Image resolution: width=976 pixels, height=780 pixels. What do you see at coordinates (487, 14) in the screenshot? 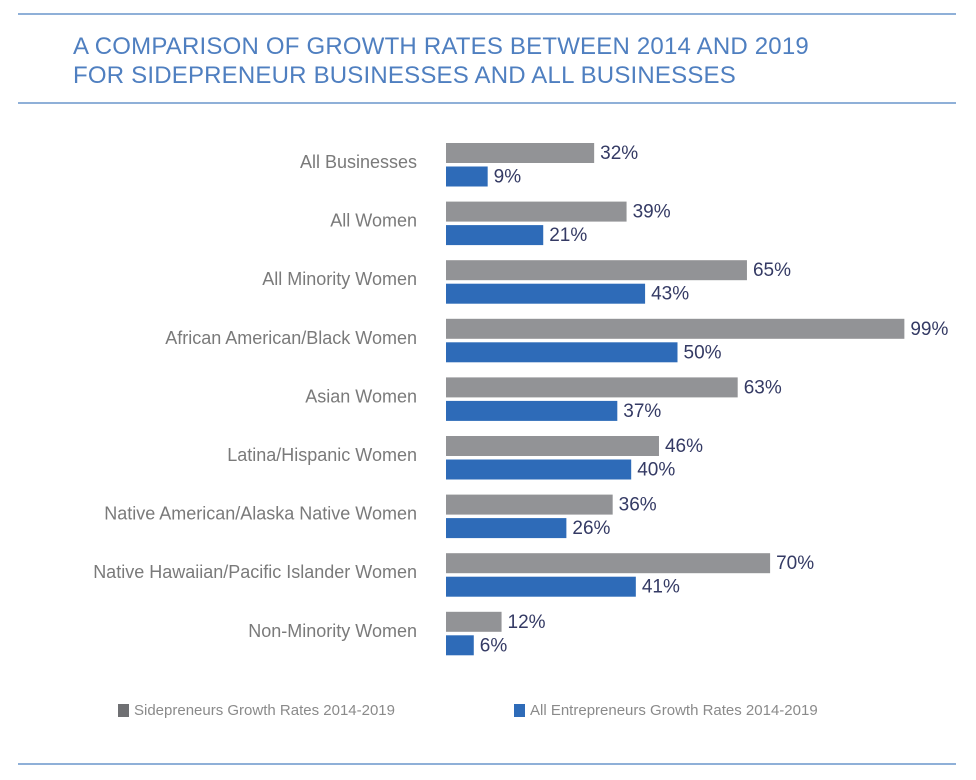
I see `top-rule` at bounding box center [487, 14].